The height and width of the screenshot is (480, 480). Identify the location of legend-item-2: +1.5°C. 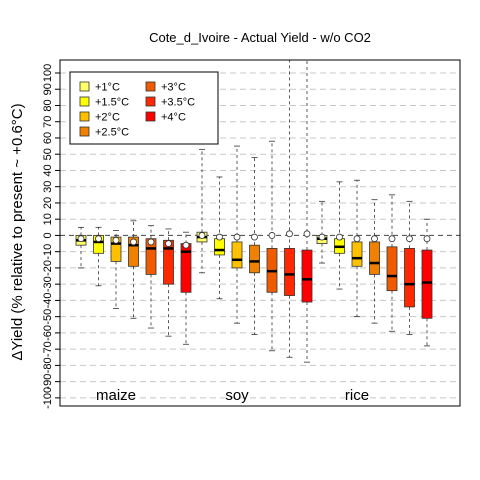
(104, 102).